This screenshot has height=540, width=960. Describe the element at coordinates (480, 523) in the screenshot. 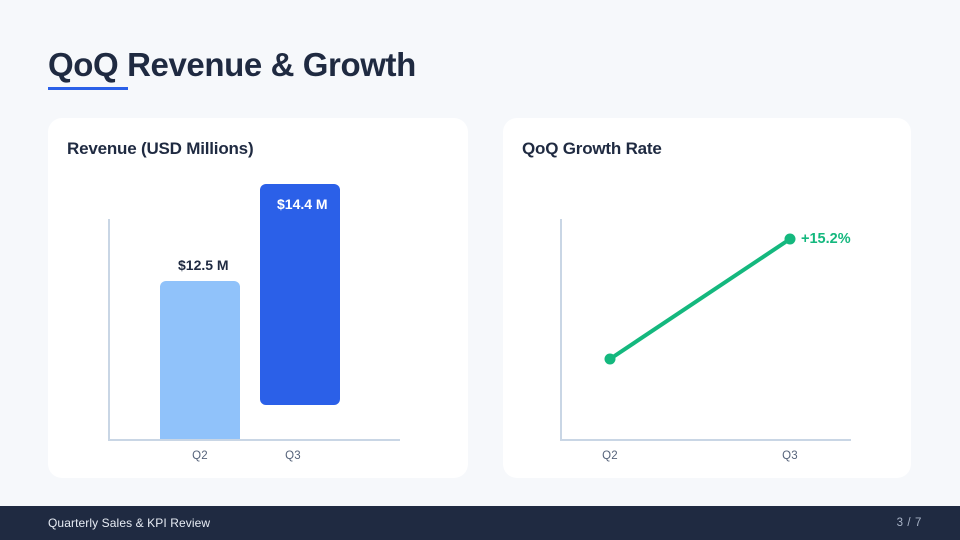

I see `slide-footer: Quarterly Sales & KPI Review 3 / 7` at that location.